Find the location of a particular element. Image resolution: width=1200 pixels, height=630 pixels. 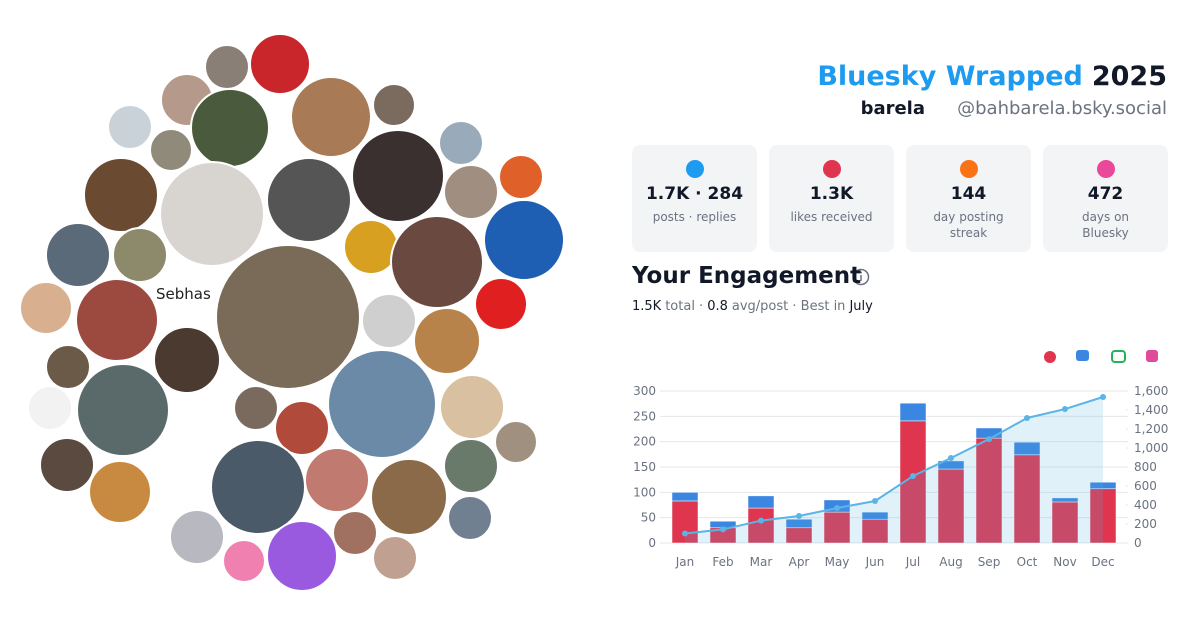

stat-card: 1.7K · 284 posts · replies is located at coordinates (694, 198).